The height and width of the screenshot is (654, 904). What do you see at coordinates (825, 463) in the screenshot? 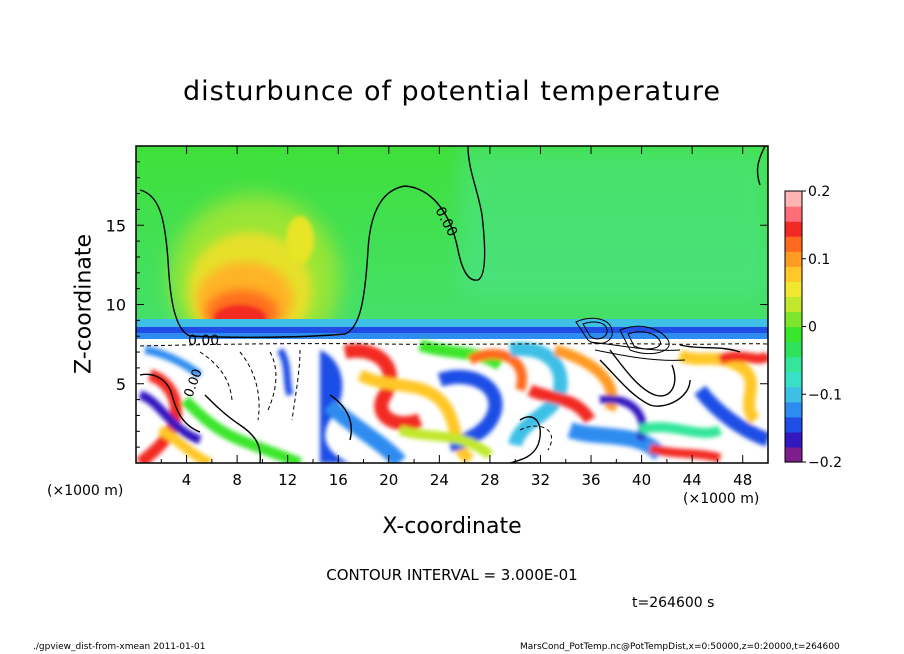
I see `colorbar-tick-label: −0.2` at bounding box center [825, 463].